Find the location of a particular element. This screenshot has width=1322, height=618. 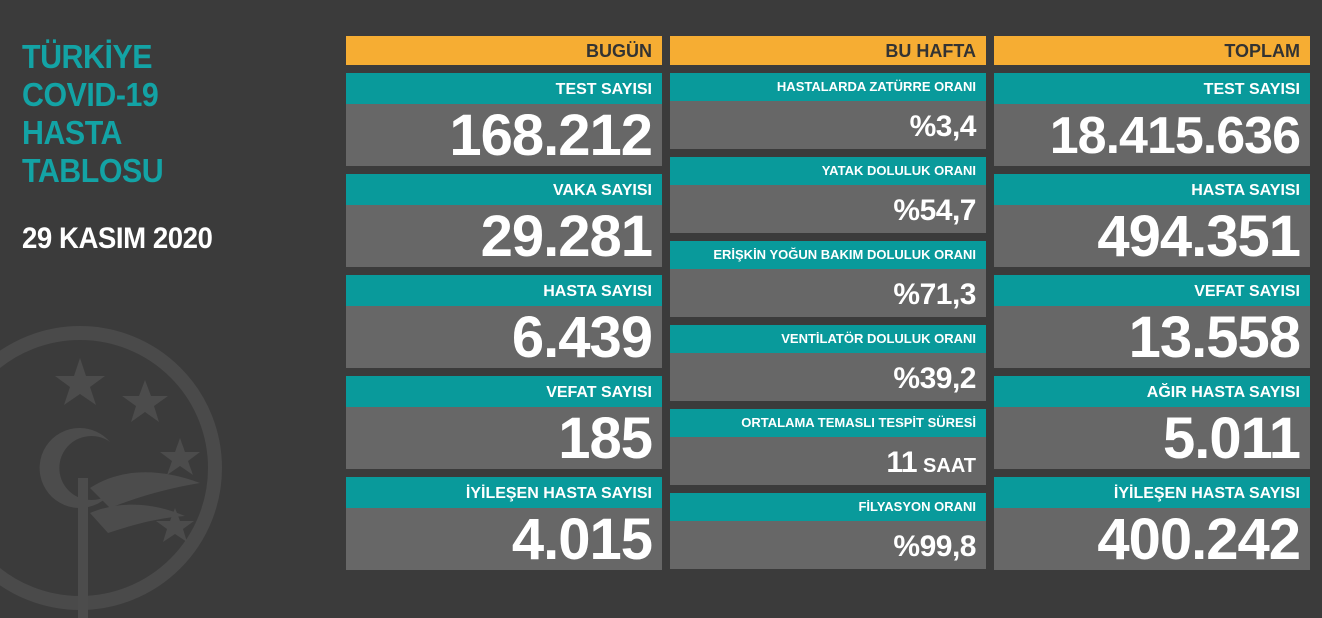

stat-label: VAKA SAYISI is located at coordinates (504, 189).